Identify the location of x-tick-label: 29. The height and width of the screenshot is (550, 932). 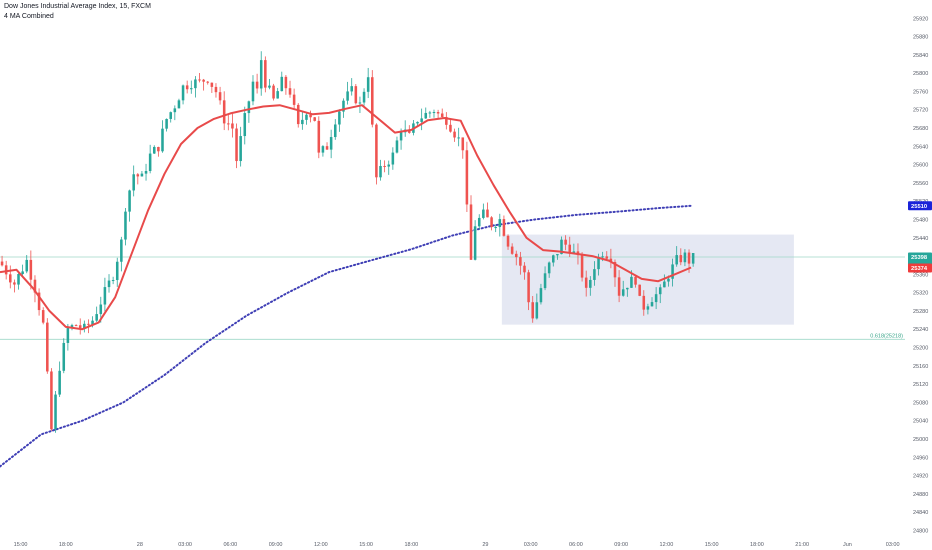
(485, 545).